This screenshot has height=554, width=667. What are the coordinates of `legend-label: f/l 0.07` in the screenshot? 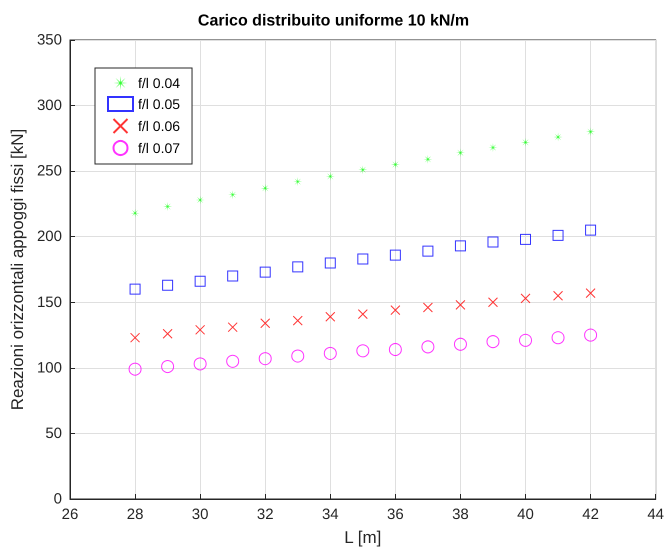 It's located at (159, 148).